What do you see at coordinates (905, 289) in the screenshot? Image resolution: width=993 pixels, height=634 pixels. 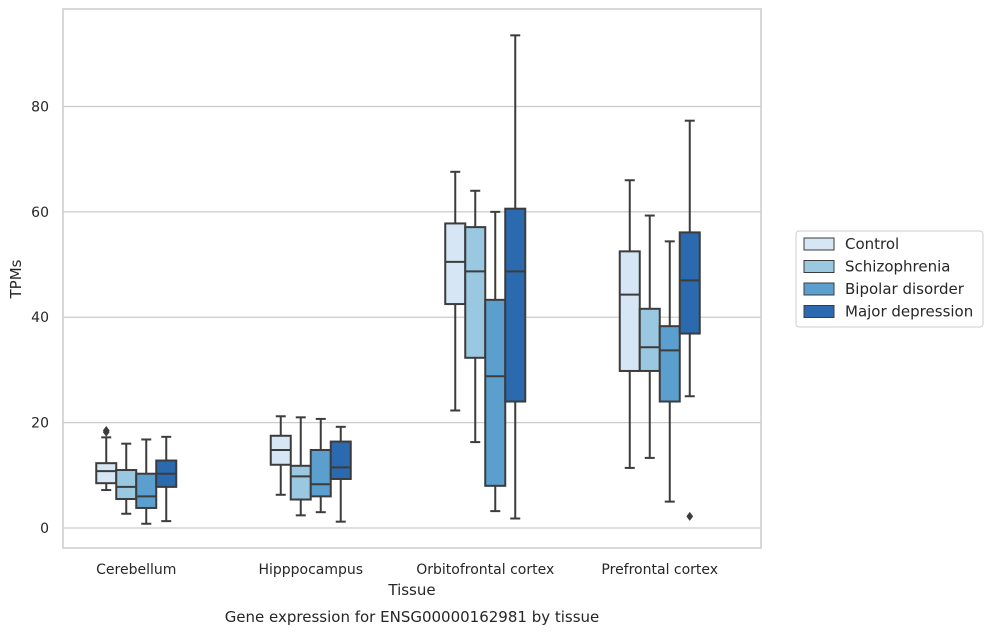 I see `legend-label-2: Bipolar disorder` at bounding box center [905, 289].